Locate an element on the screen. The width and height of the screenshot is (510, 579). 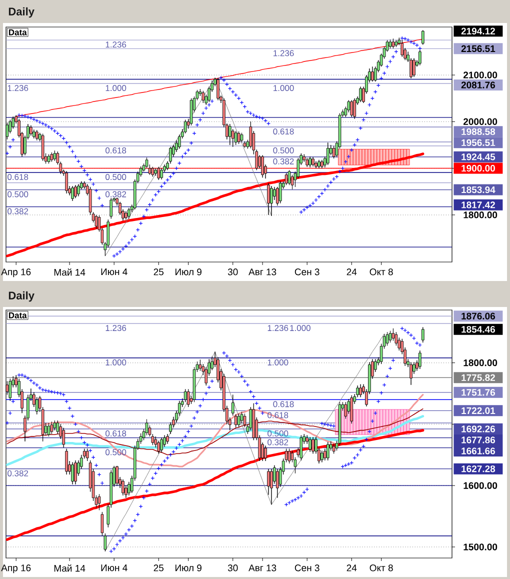
ref-line-label: 1722.01 is located at coordinates (479, 410).